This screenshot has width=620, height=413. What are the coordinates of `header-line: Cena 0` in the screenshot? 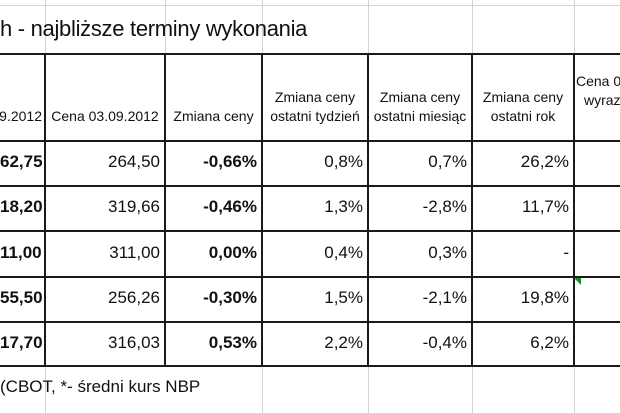 It's located at (598, 81).